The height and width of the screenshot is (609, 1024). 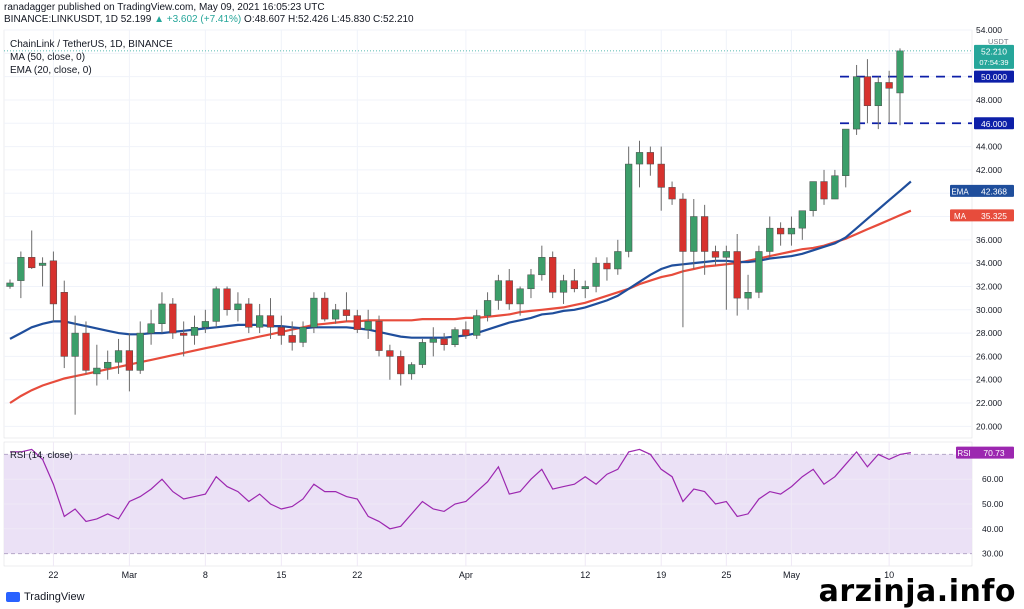 What do you see at coordinates (41, 455) in the screenshot?
I see `rsi-title: RSI (14, close)` at bounding box center [41, 455].